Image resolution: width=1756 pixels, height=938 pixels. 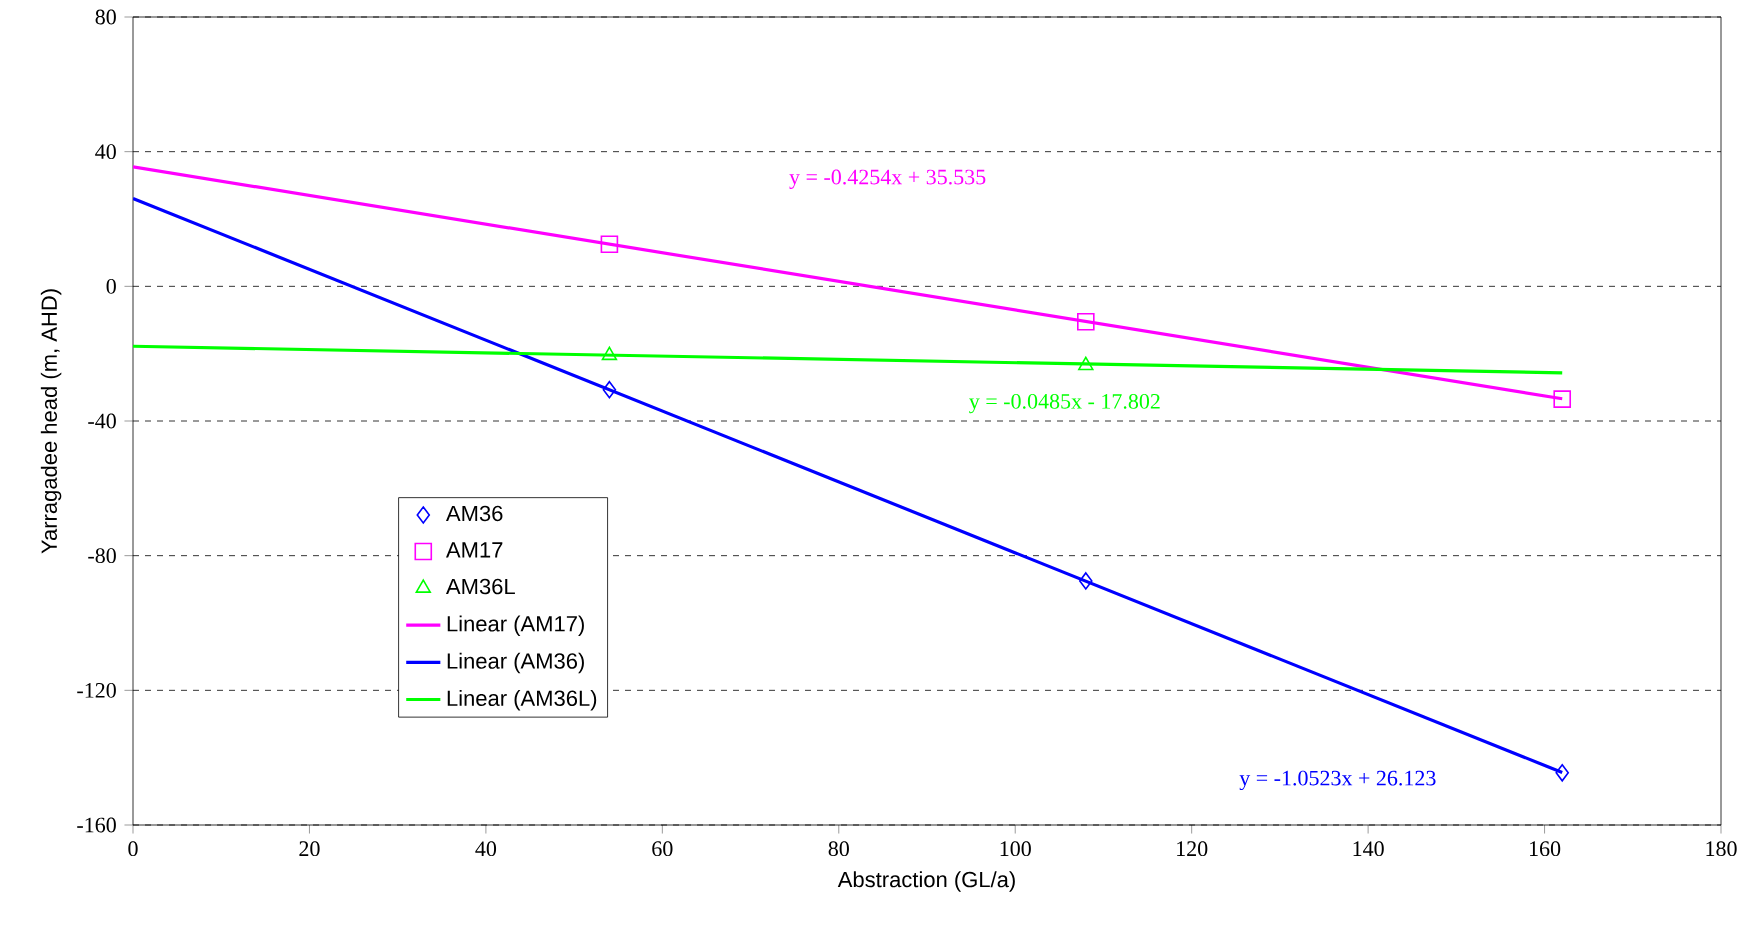 I want to click on x-tick-label: 80, so click(x=838, y=849).